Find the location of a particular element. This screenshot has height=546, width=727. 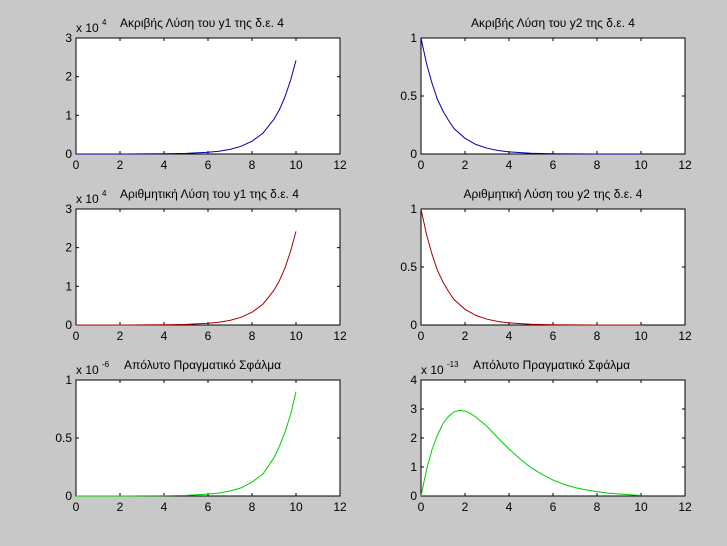

subplot-title: Αριθμητική Λύση του y1 της δ.ε. 4 is located at coordinates (209, 194).